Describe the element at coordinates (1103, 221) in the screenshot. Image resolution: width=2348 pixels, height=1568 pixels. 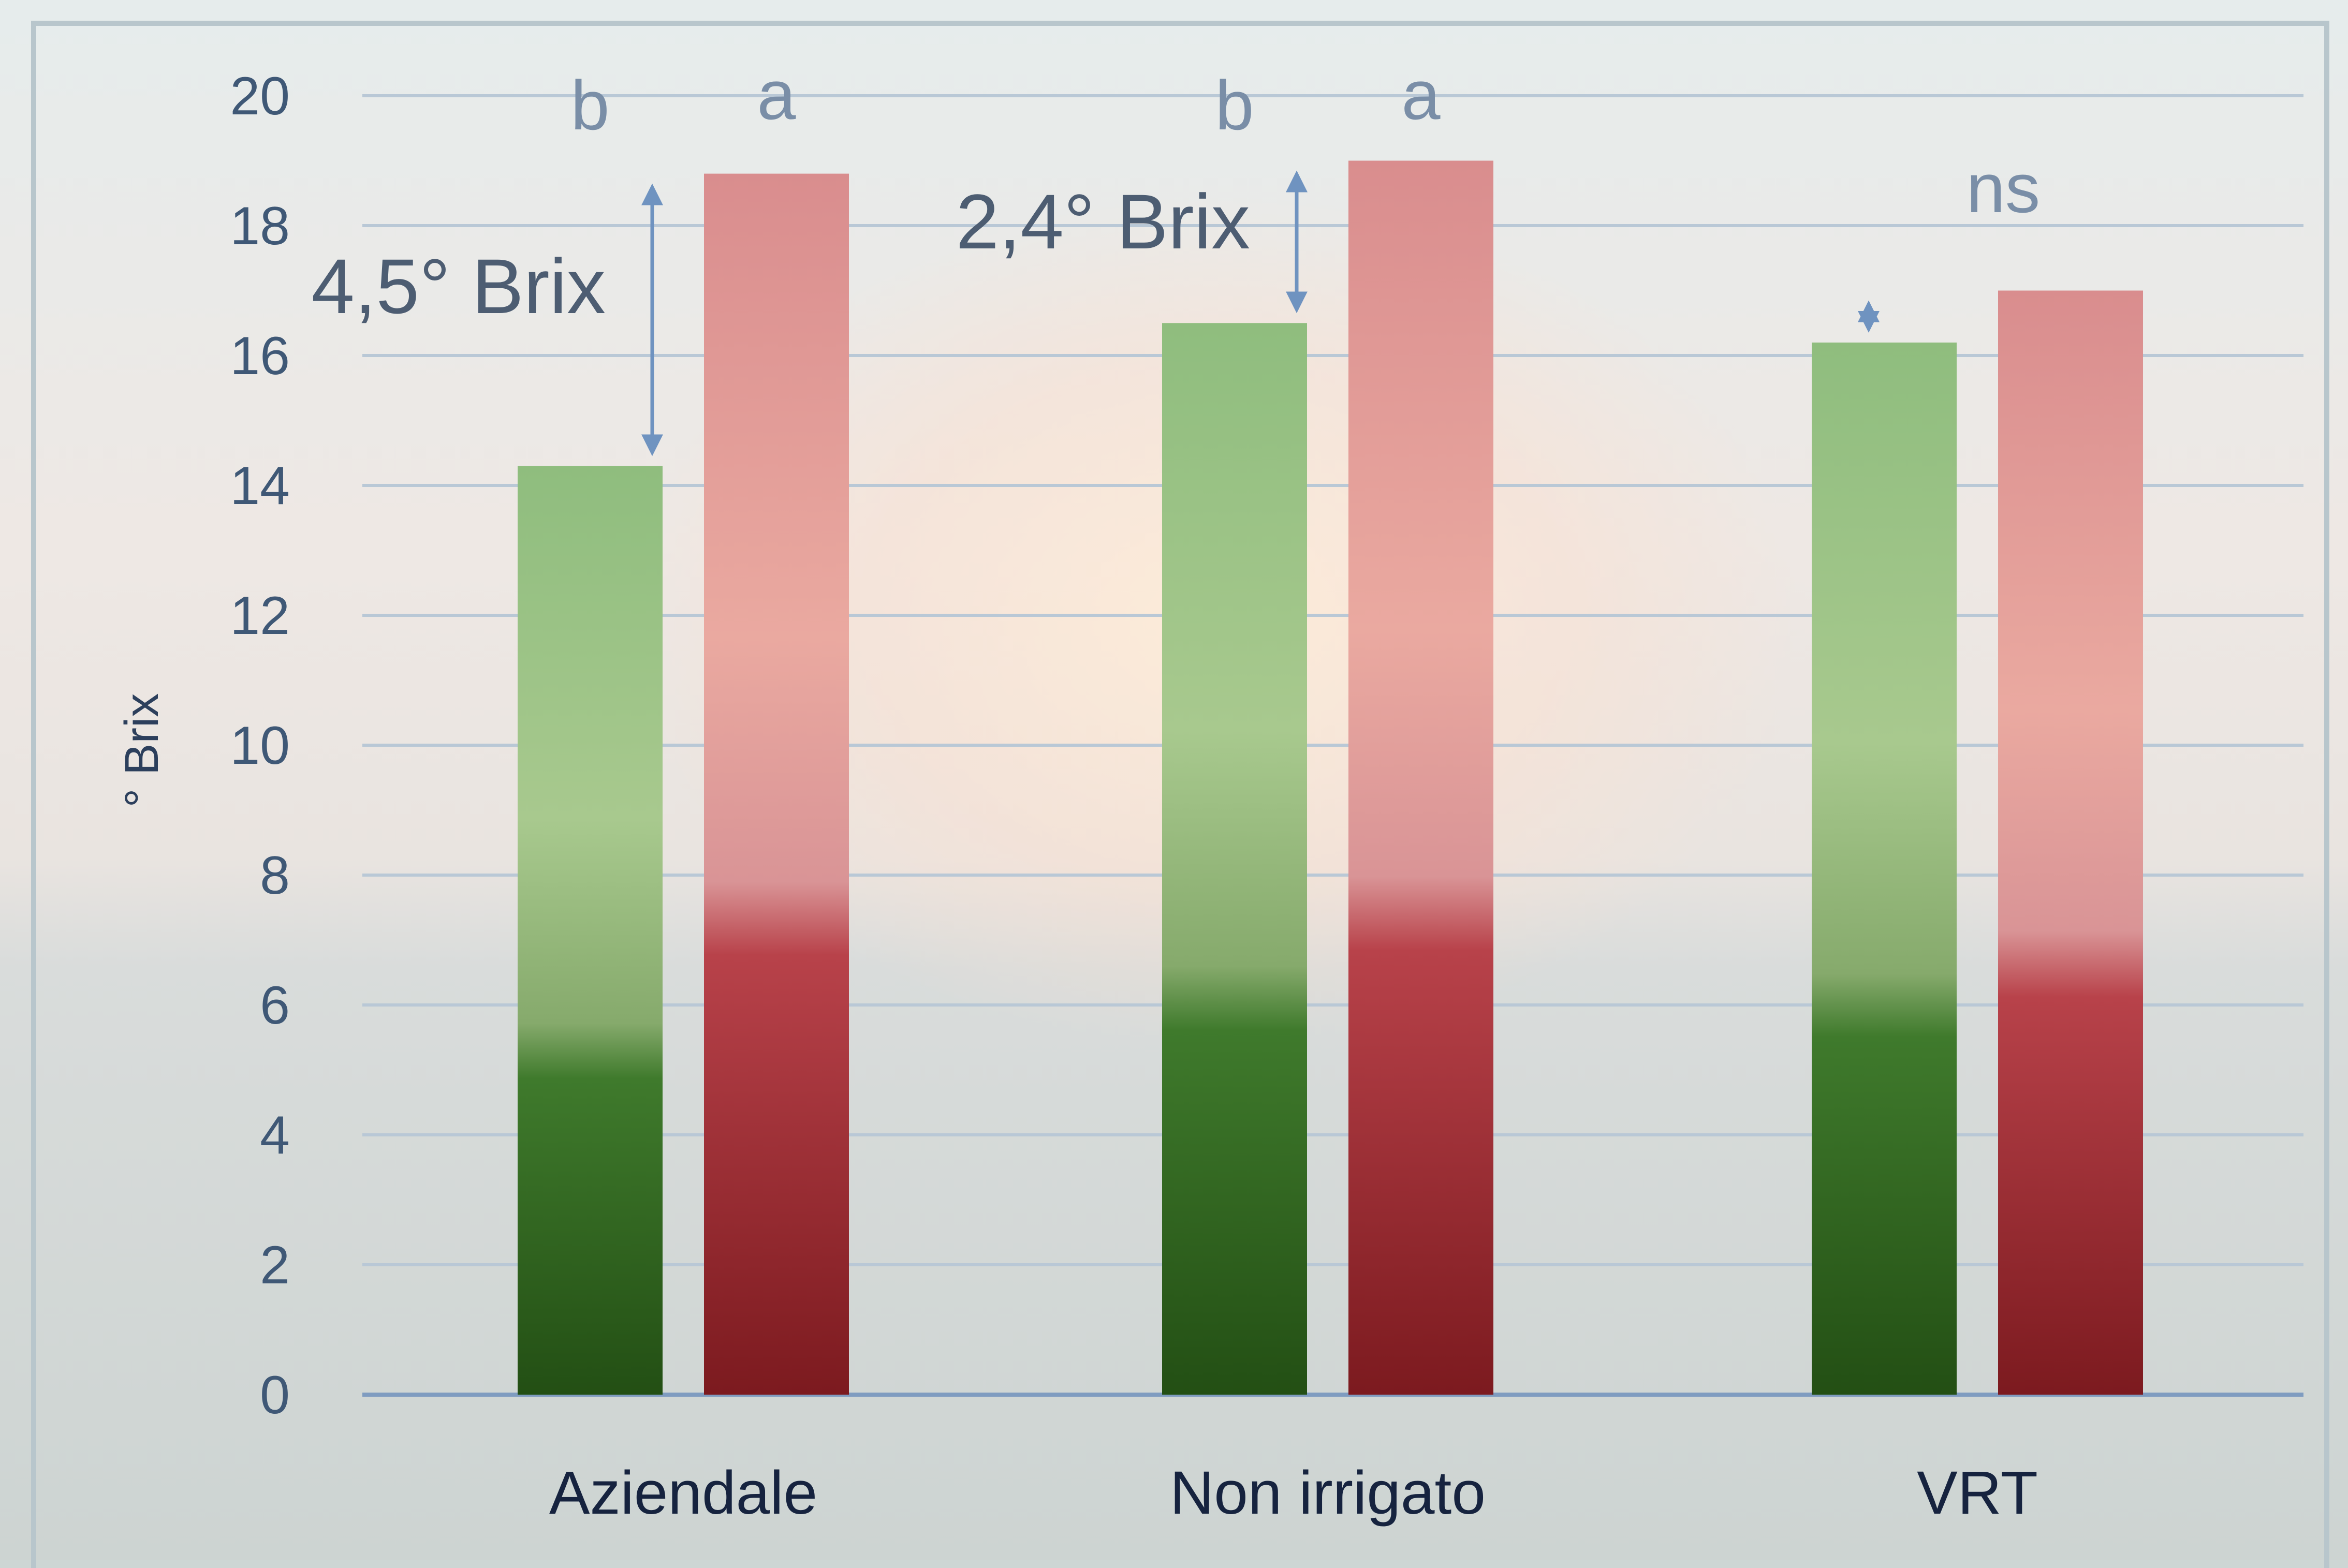
I see `difference-label: 2,4° Brix` at that location.